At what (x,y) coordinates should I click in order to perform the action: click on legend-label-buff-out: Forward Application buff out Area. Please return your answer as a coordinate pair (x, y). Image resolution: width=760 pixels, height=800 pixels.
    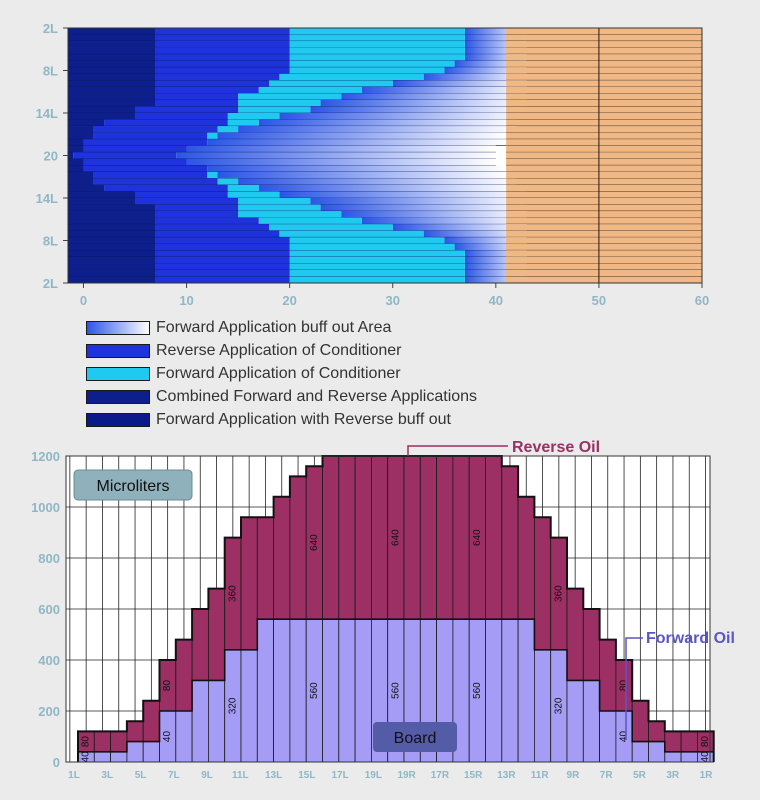
    Looking at the image, I should click on (274, 327).